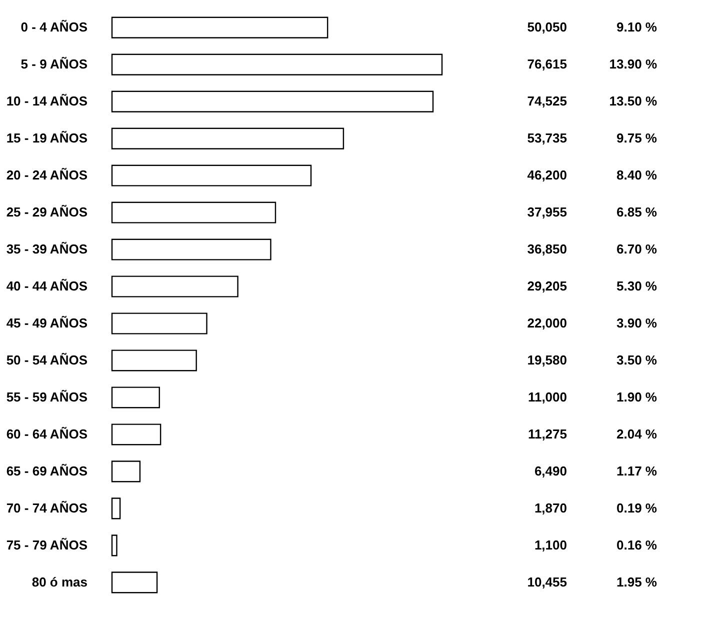 The height and width of the screenshot is (626, 722). Describe the element at coordinates (54, 64) in the screenshot. I see `y-tick-label: 5 - 9 AÑOS` at that location.